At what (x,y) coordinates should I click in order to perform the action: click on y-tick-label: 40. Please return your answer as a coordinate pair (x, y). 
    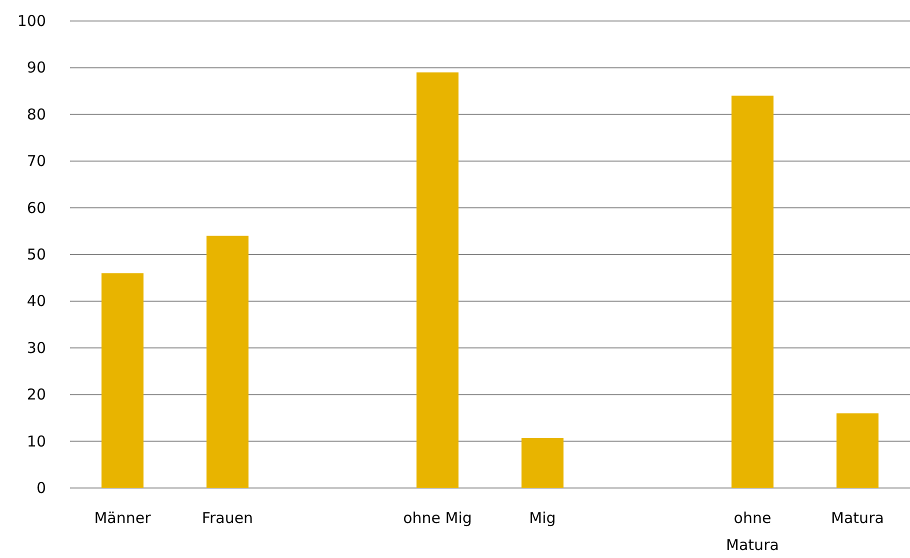
    Looking at the image, I should click on (36, 301).